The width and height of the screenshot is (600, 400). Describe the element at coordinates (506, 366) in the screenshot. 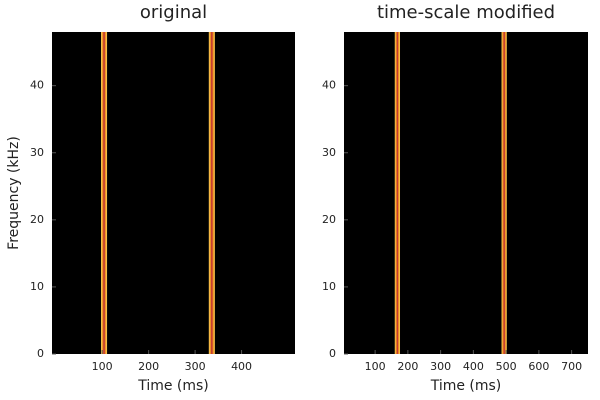

I see `x-tick-label: 500` at that location.